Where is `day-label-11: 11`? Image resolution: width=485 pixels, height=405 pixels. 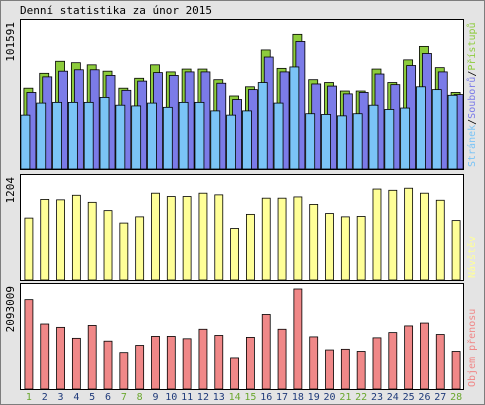 day-label-11: 11 is located at coordinates (187, 397).